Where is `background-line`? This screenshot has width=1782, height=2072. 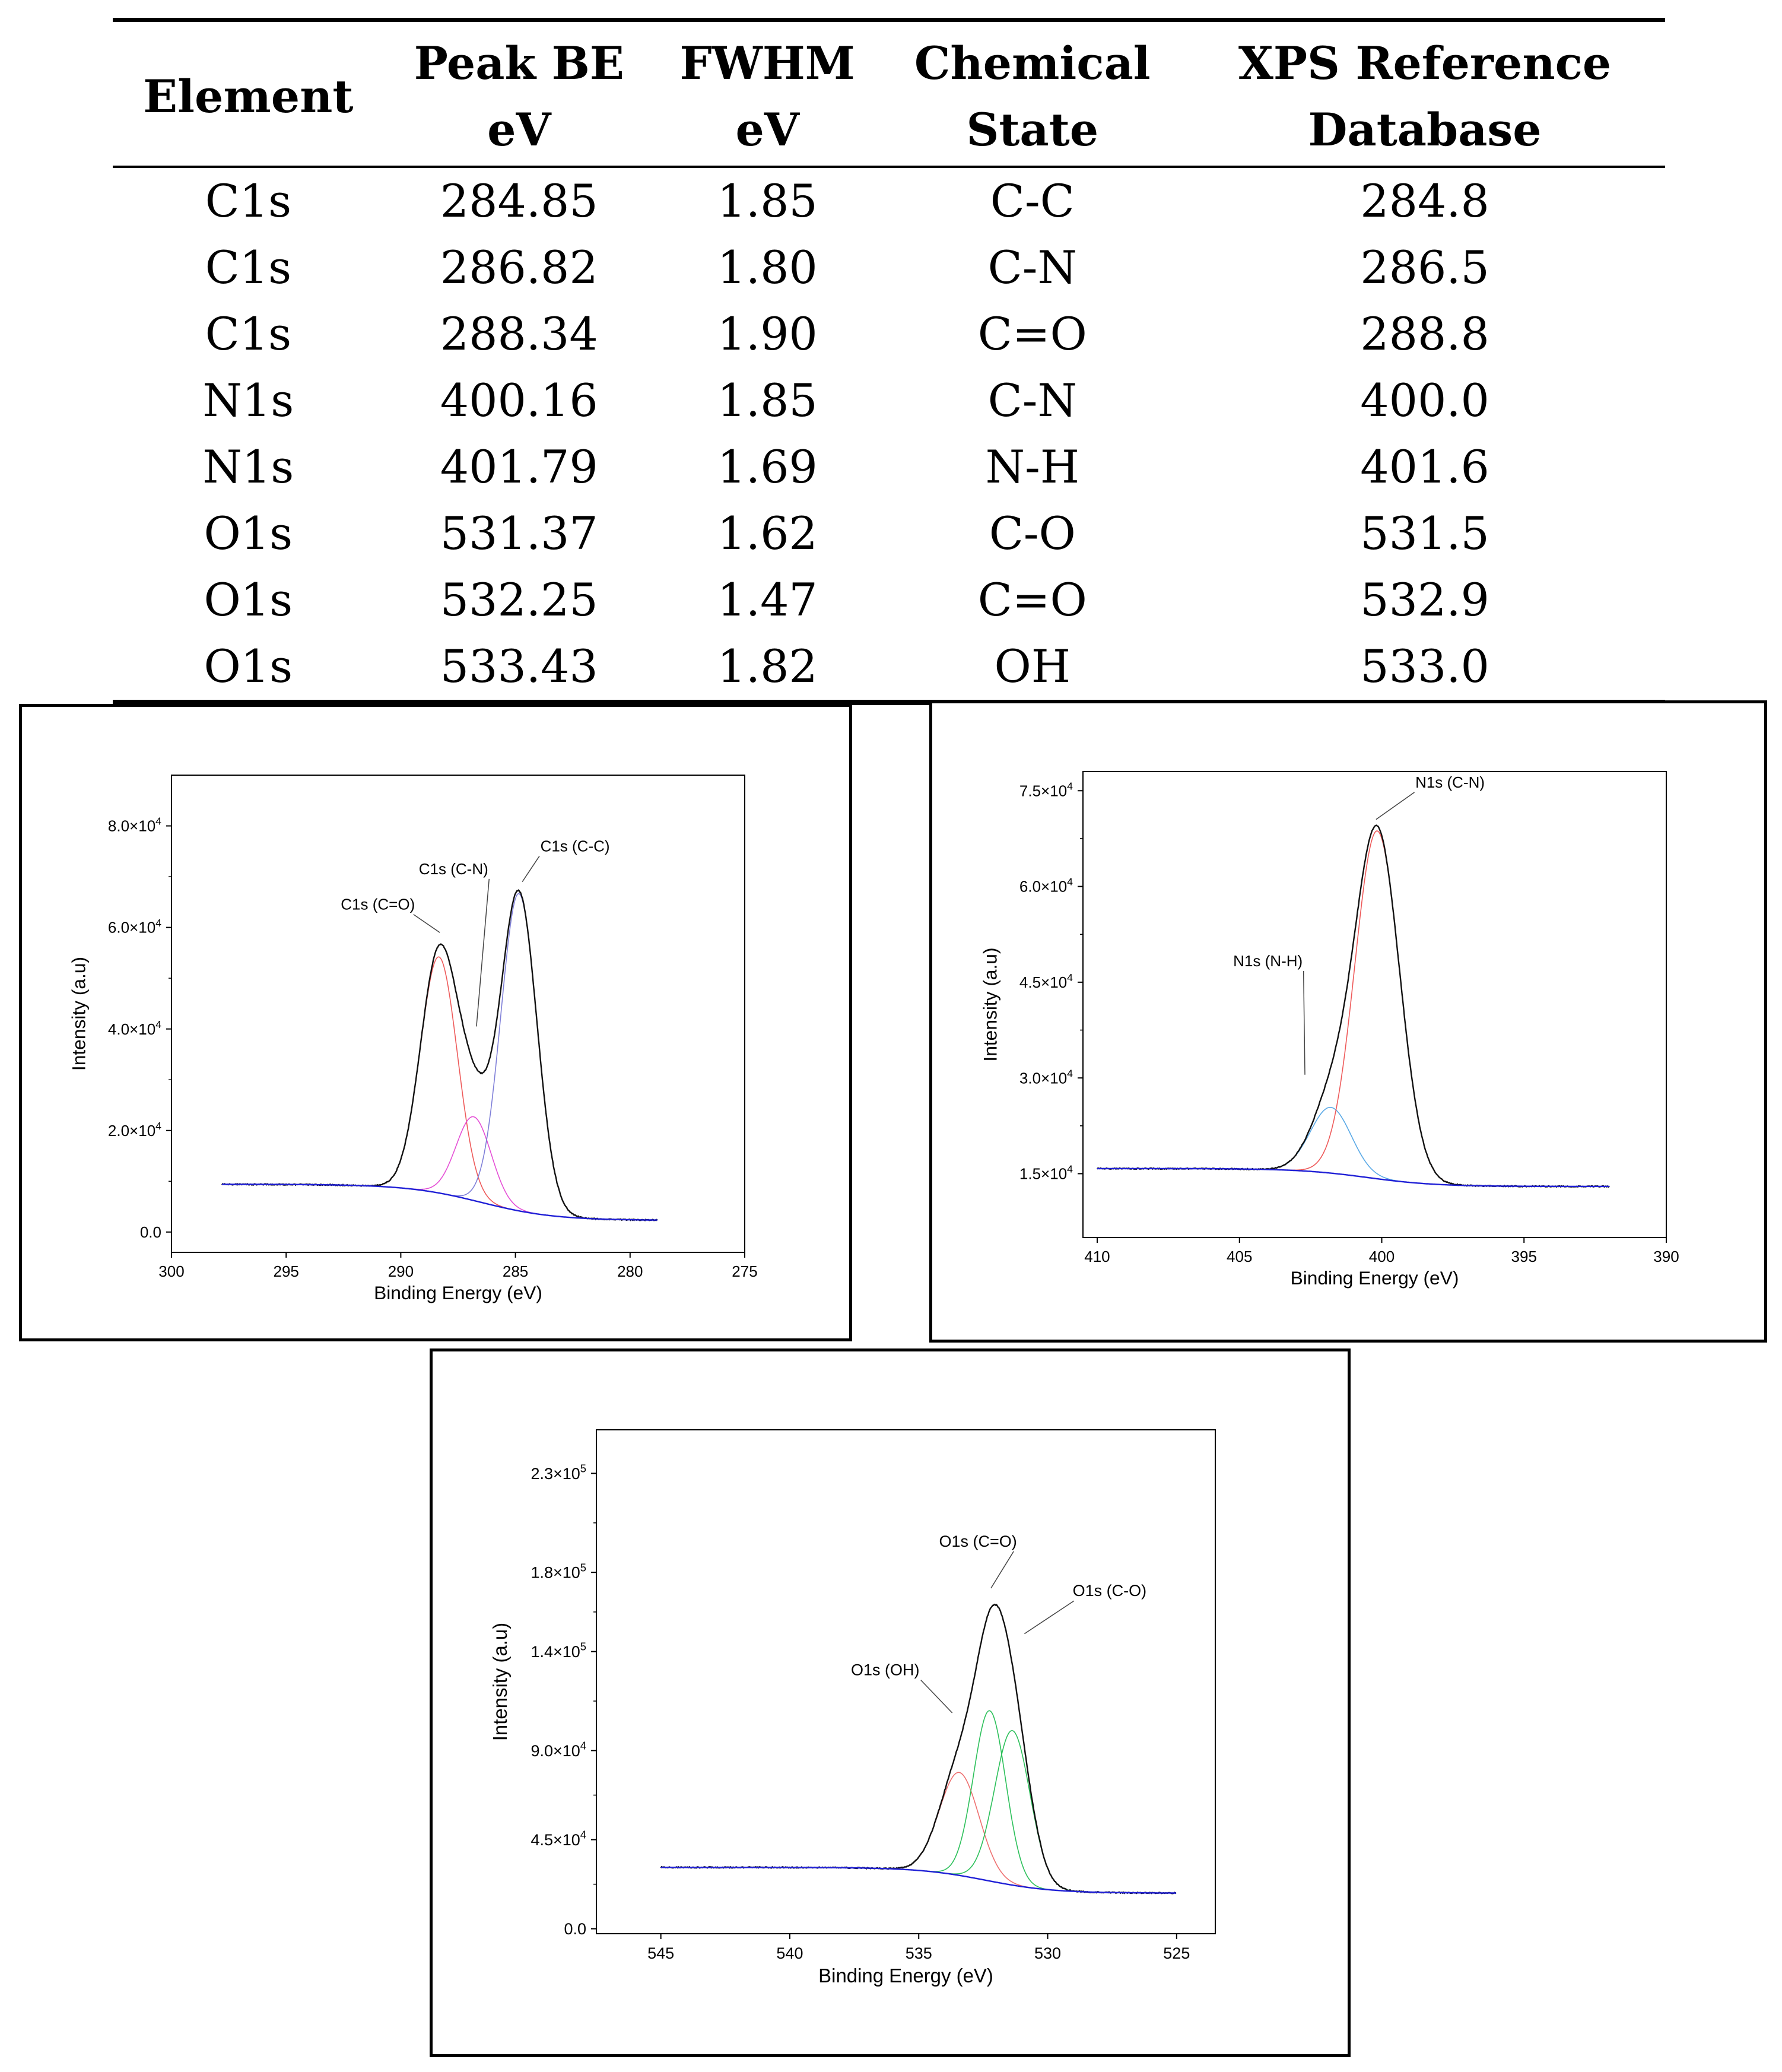
background-line is located at coordinates (439, 1202).